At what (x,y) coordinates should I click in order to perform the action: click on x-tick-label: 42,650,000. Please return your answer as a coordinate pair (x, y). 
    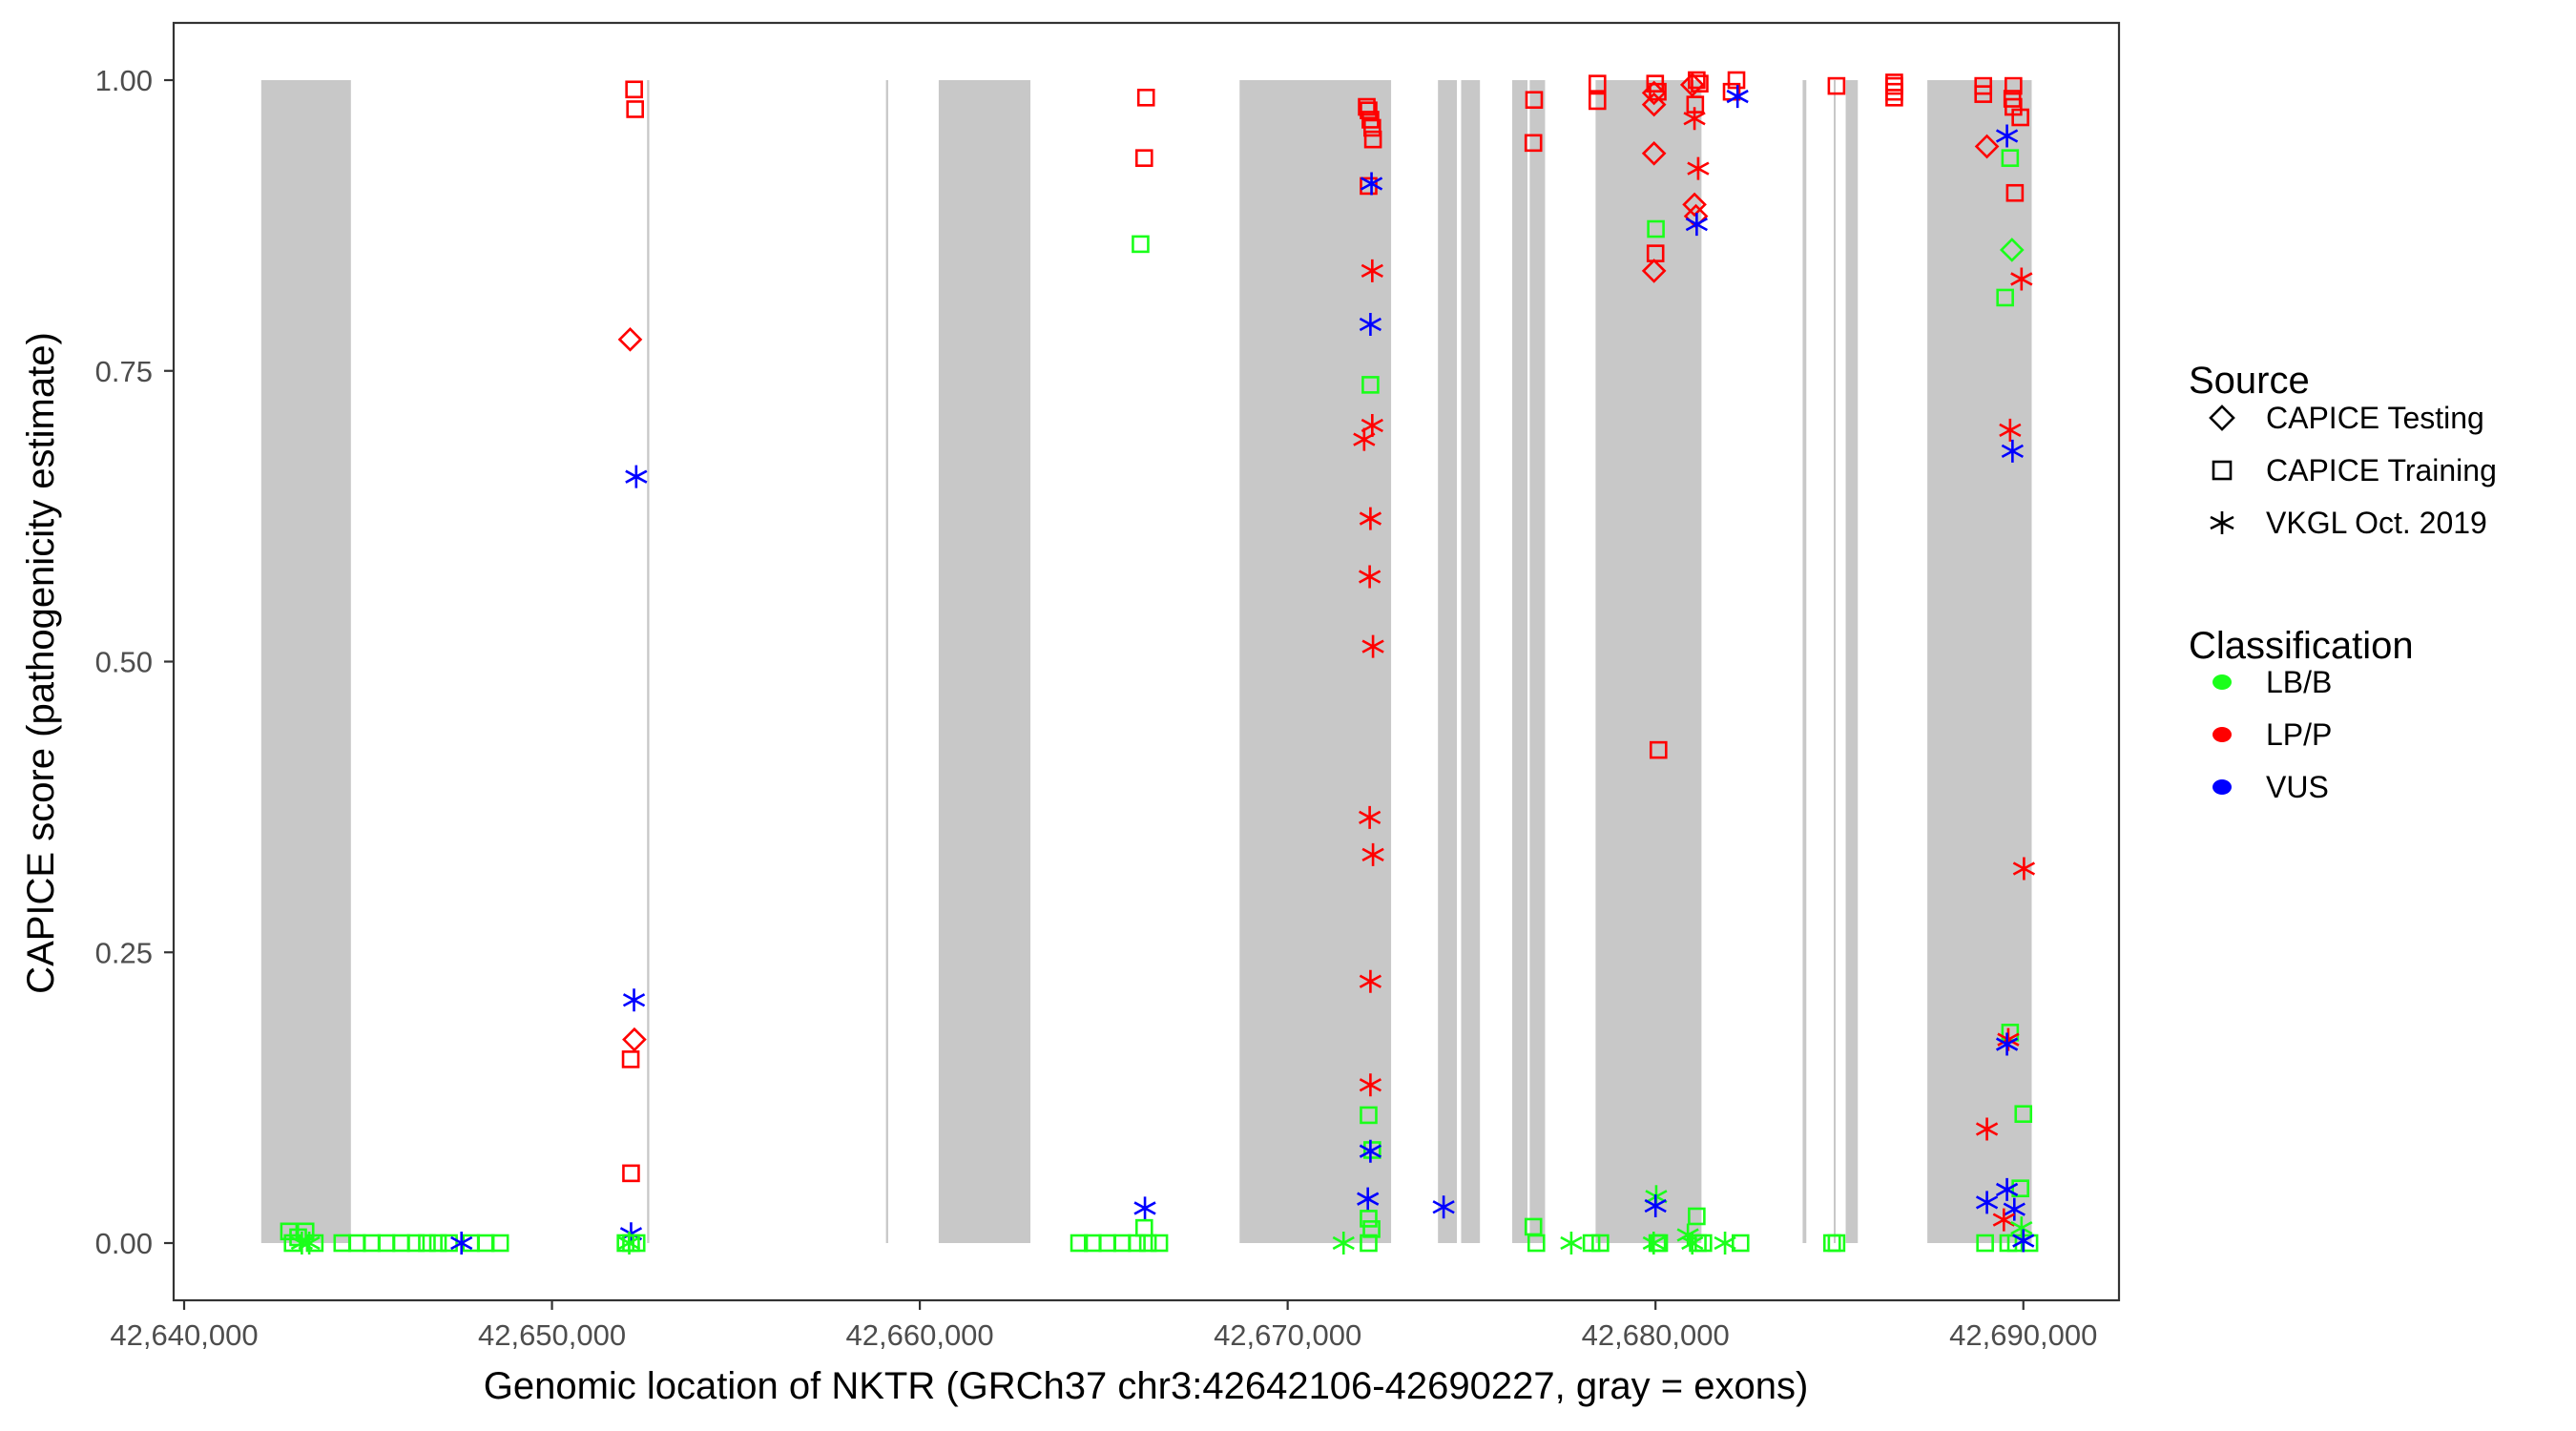
    Looking at the image, I should click on (552, 1335).